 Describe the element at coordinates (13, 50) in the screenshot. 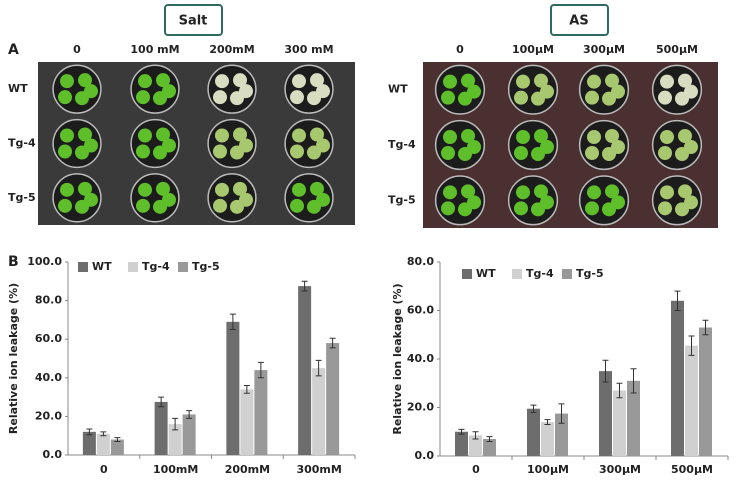

I see `panel-label: A` at that location.